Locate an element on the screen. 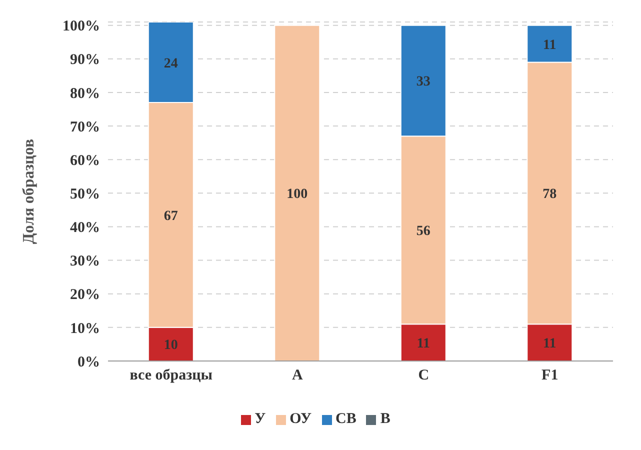  y-tick-label: 70% is located at coordinates (85, 127).